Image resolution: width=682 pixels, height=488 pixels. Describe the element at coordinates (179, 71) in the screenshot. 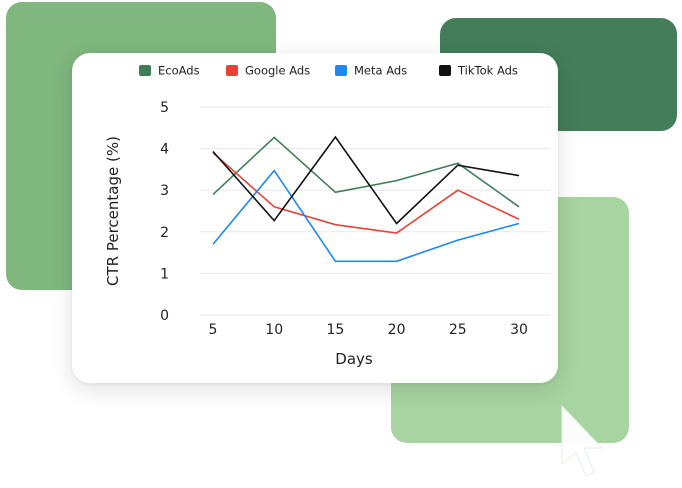

I see `legend-label-ecoads: EcoAds` at that location.